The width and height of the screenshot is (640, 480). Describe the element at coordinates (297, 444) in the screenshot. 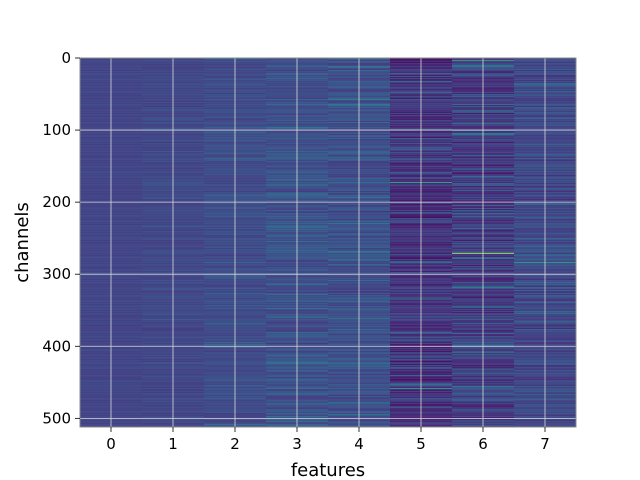

I see `x-tick-label: 3` at that location.